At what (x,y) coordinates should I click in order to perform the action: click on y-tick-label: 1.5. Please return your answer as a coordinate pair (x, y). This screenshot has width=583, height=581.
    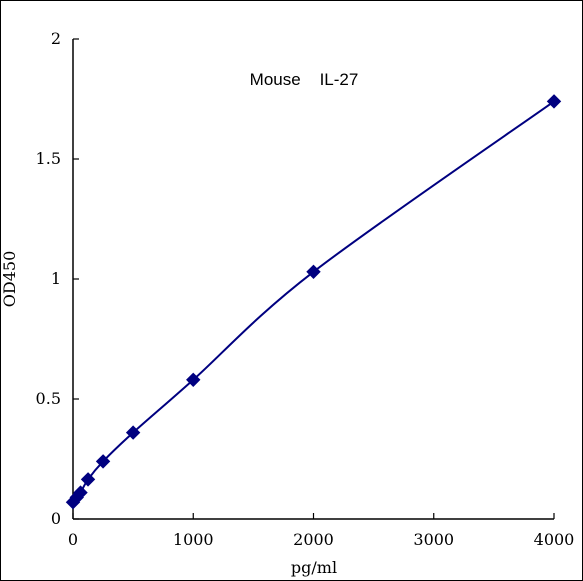
    Looking at the image, I should click on (48, 158).